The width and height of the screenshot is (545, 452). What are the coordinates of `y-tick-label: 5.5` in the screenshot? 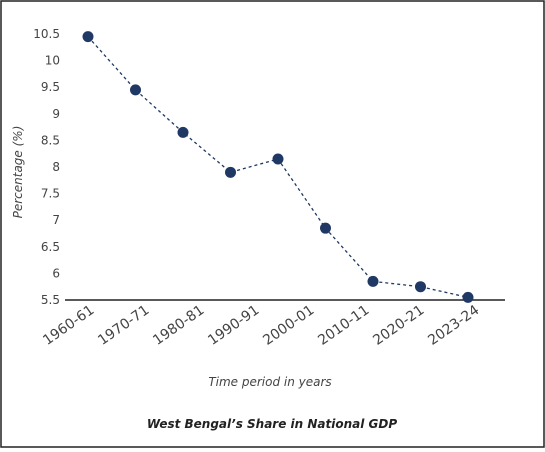 It's located at (50, 300).